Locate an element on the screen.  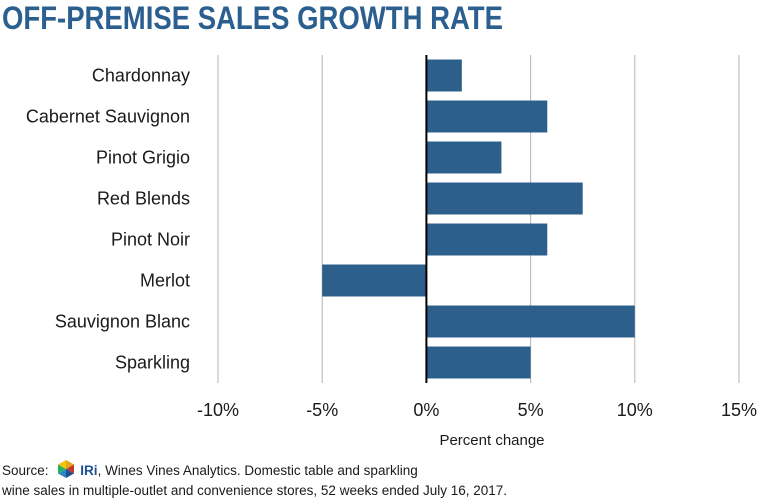
bar-cabernet-sauvignon is located at coordinates (487, 116).